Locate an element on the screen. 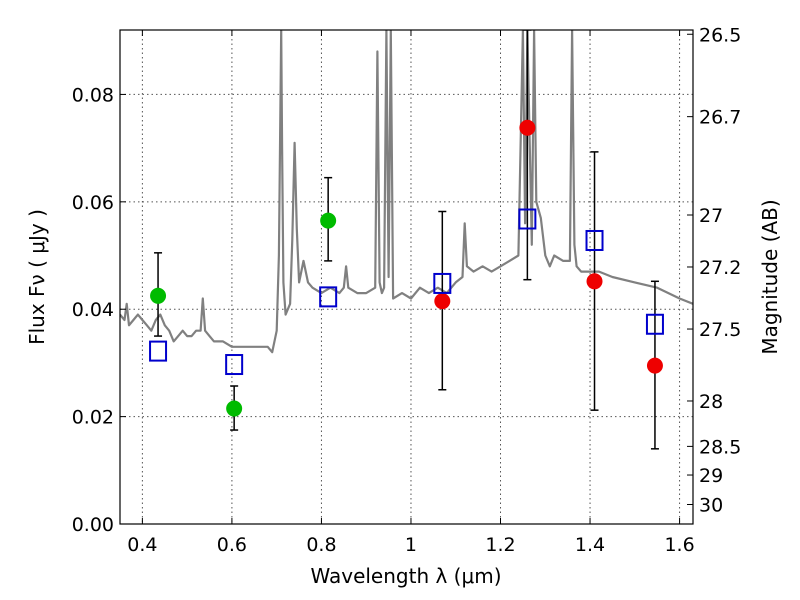  y2-tick-label: 27 is located at coordinates (711, 216).